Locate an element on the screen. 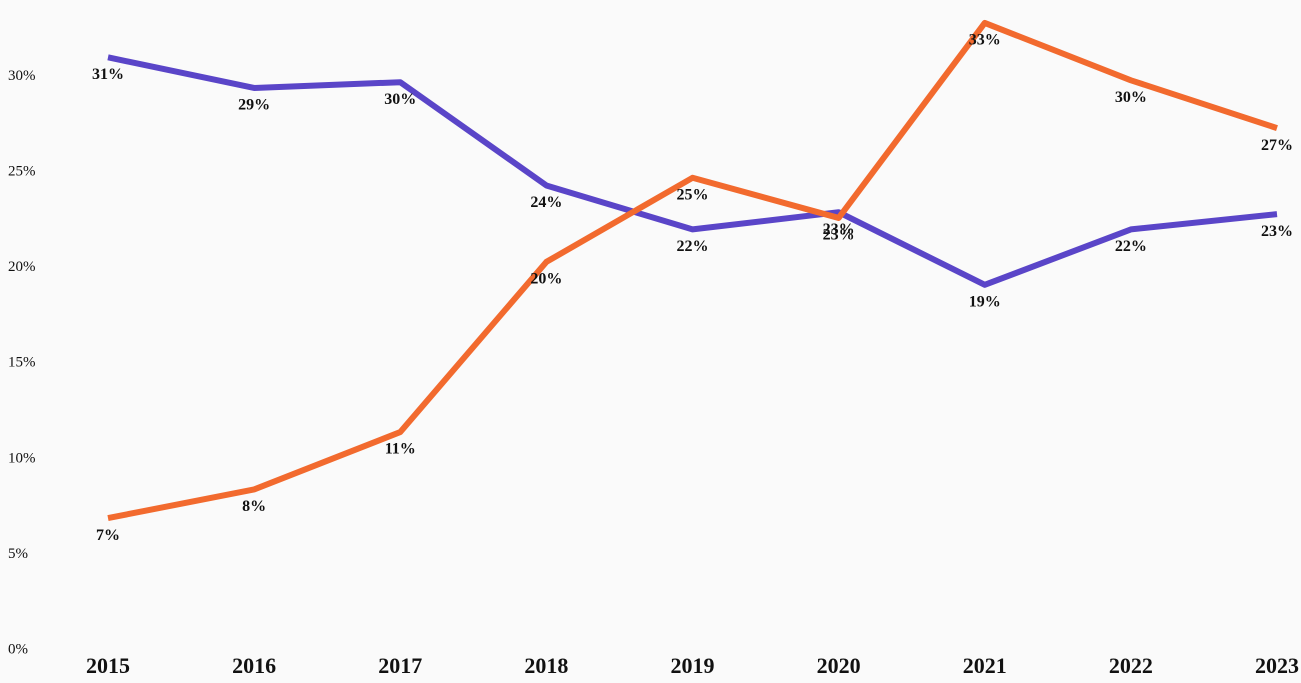 Image resolution: width=1301 pixels, height=683 pixels. data-label: 8% is located at coordinates (254, 506).